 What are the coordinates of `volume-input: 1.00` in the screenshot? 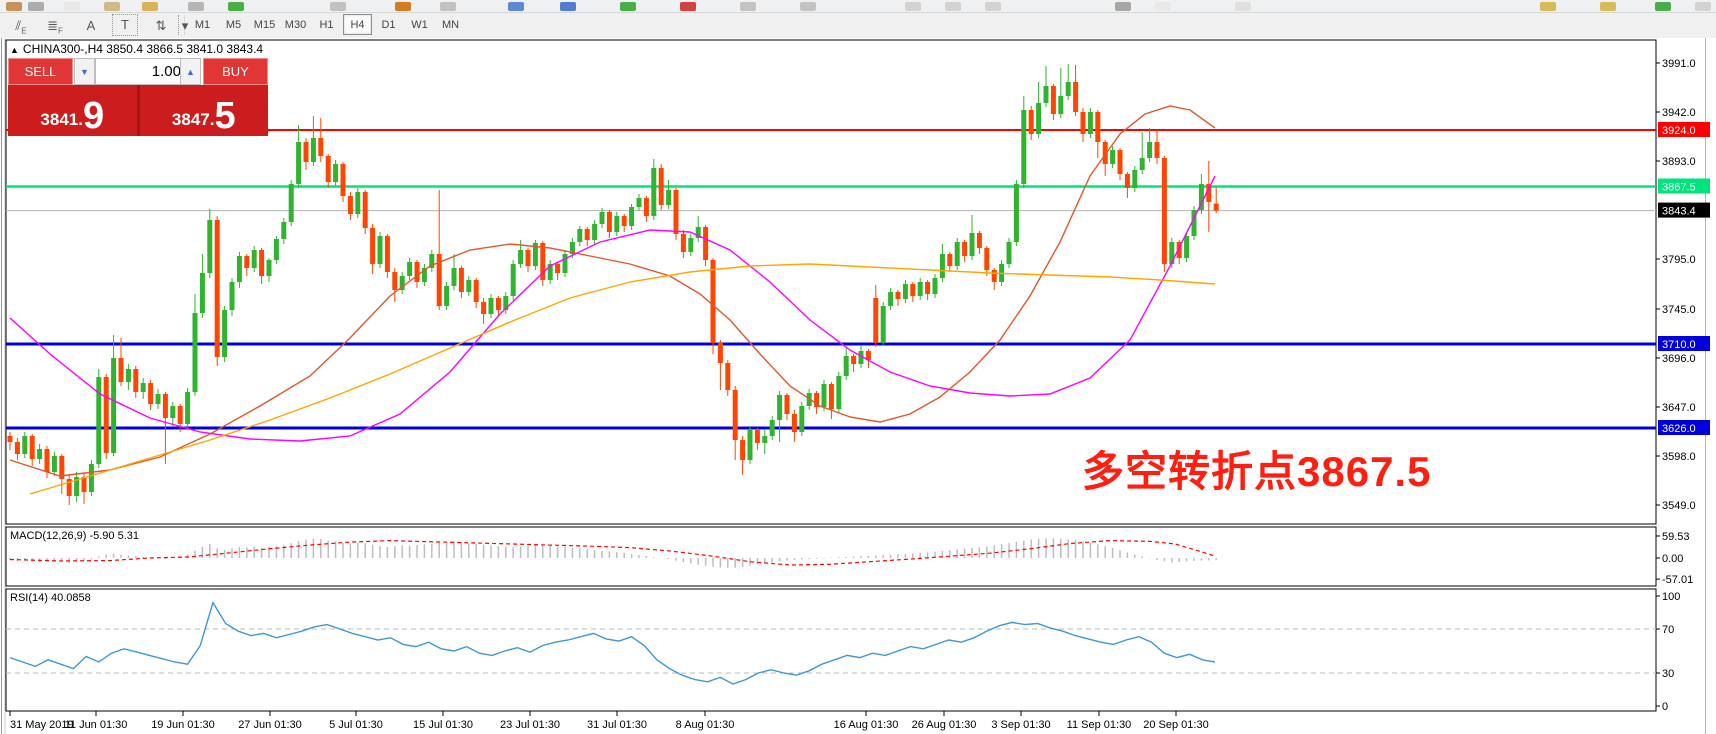 It's located at (141, 71).